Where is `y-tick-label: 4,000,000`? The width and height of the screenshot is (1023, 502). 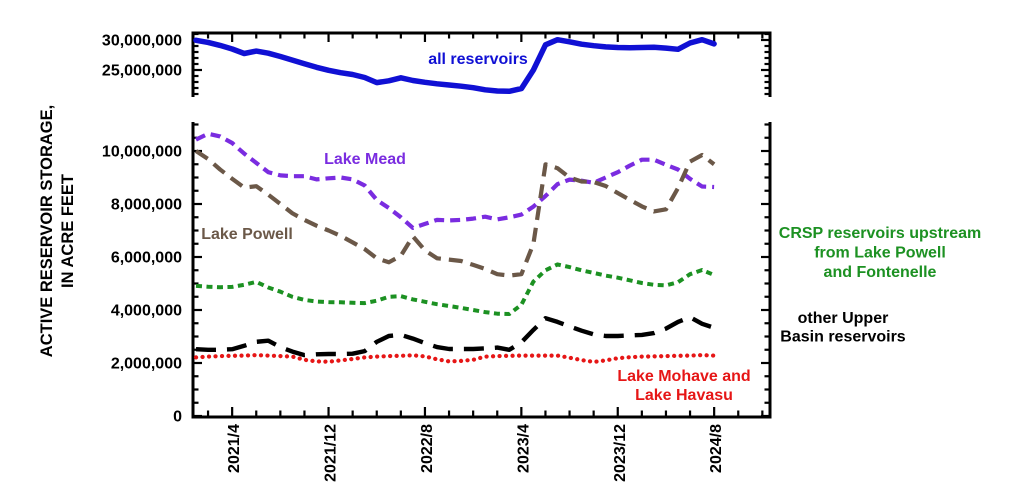
y-tick-label: 4,000,000 is located at coordinates (146, 311).